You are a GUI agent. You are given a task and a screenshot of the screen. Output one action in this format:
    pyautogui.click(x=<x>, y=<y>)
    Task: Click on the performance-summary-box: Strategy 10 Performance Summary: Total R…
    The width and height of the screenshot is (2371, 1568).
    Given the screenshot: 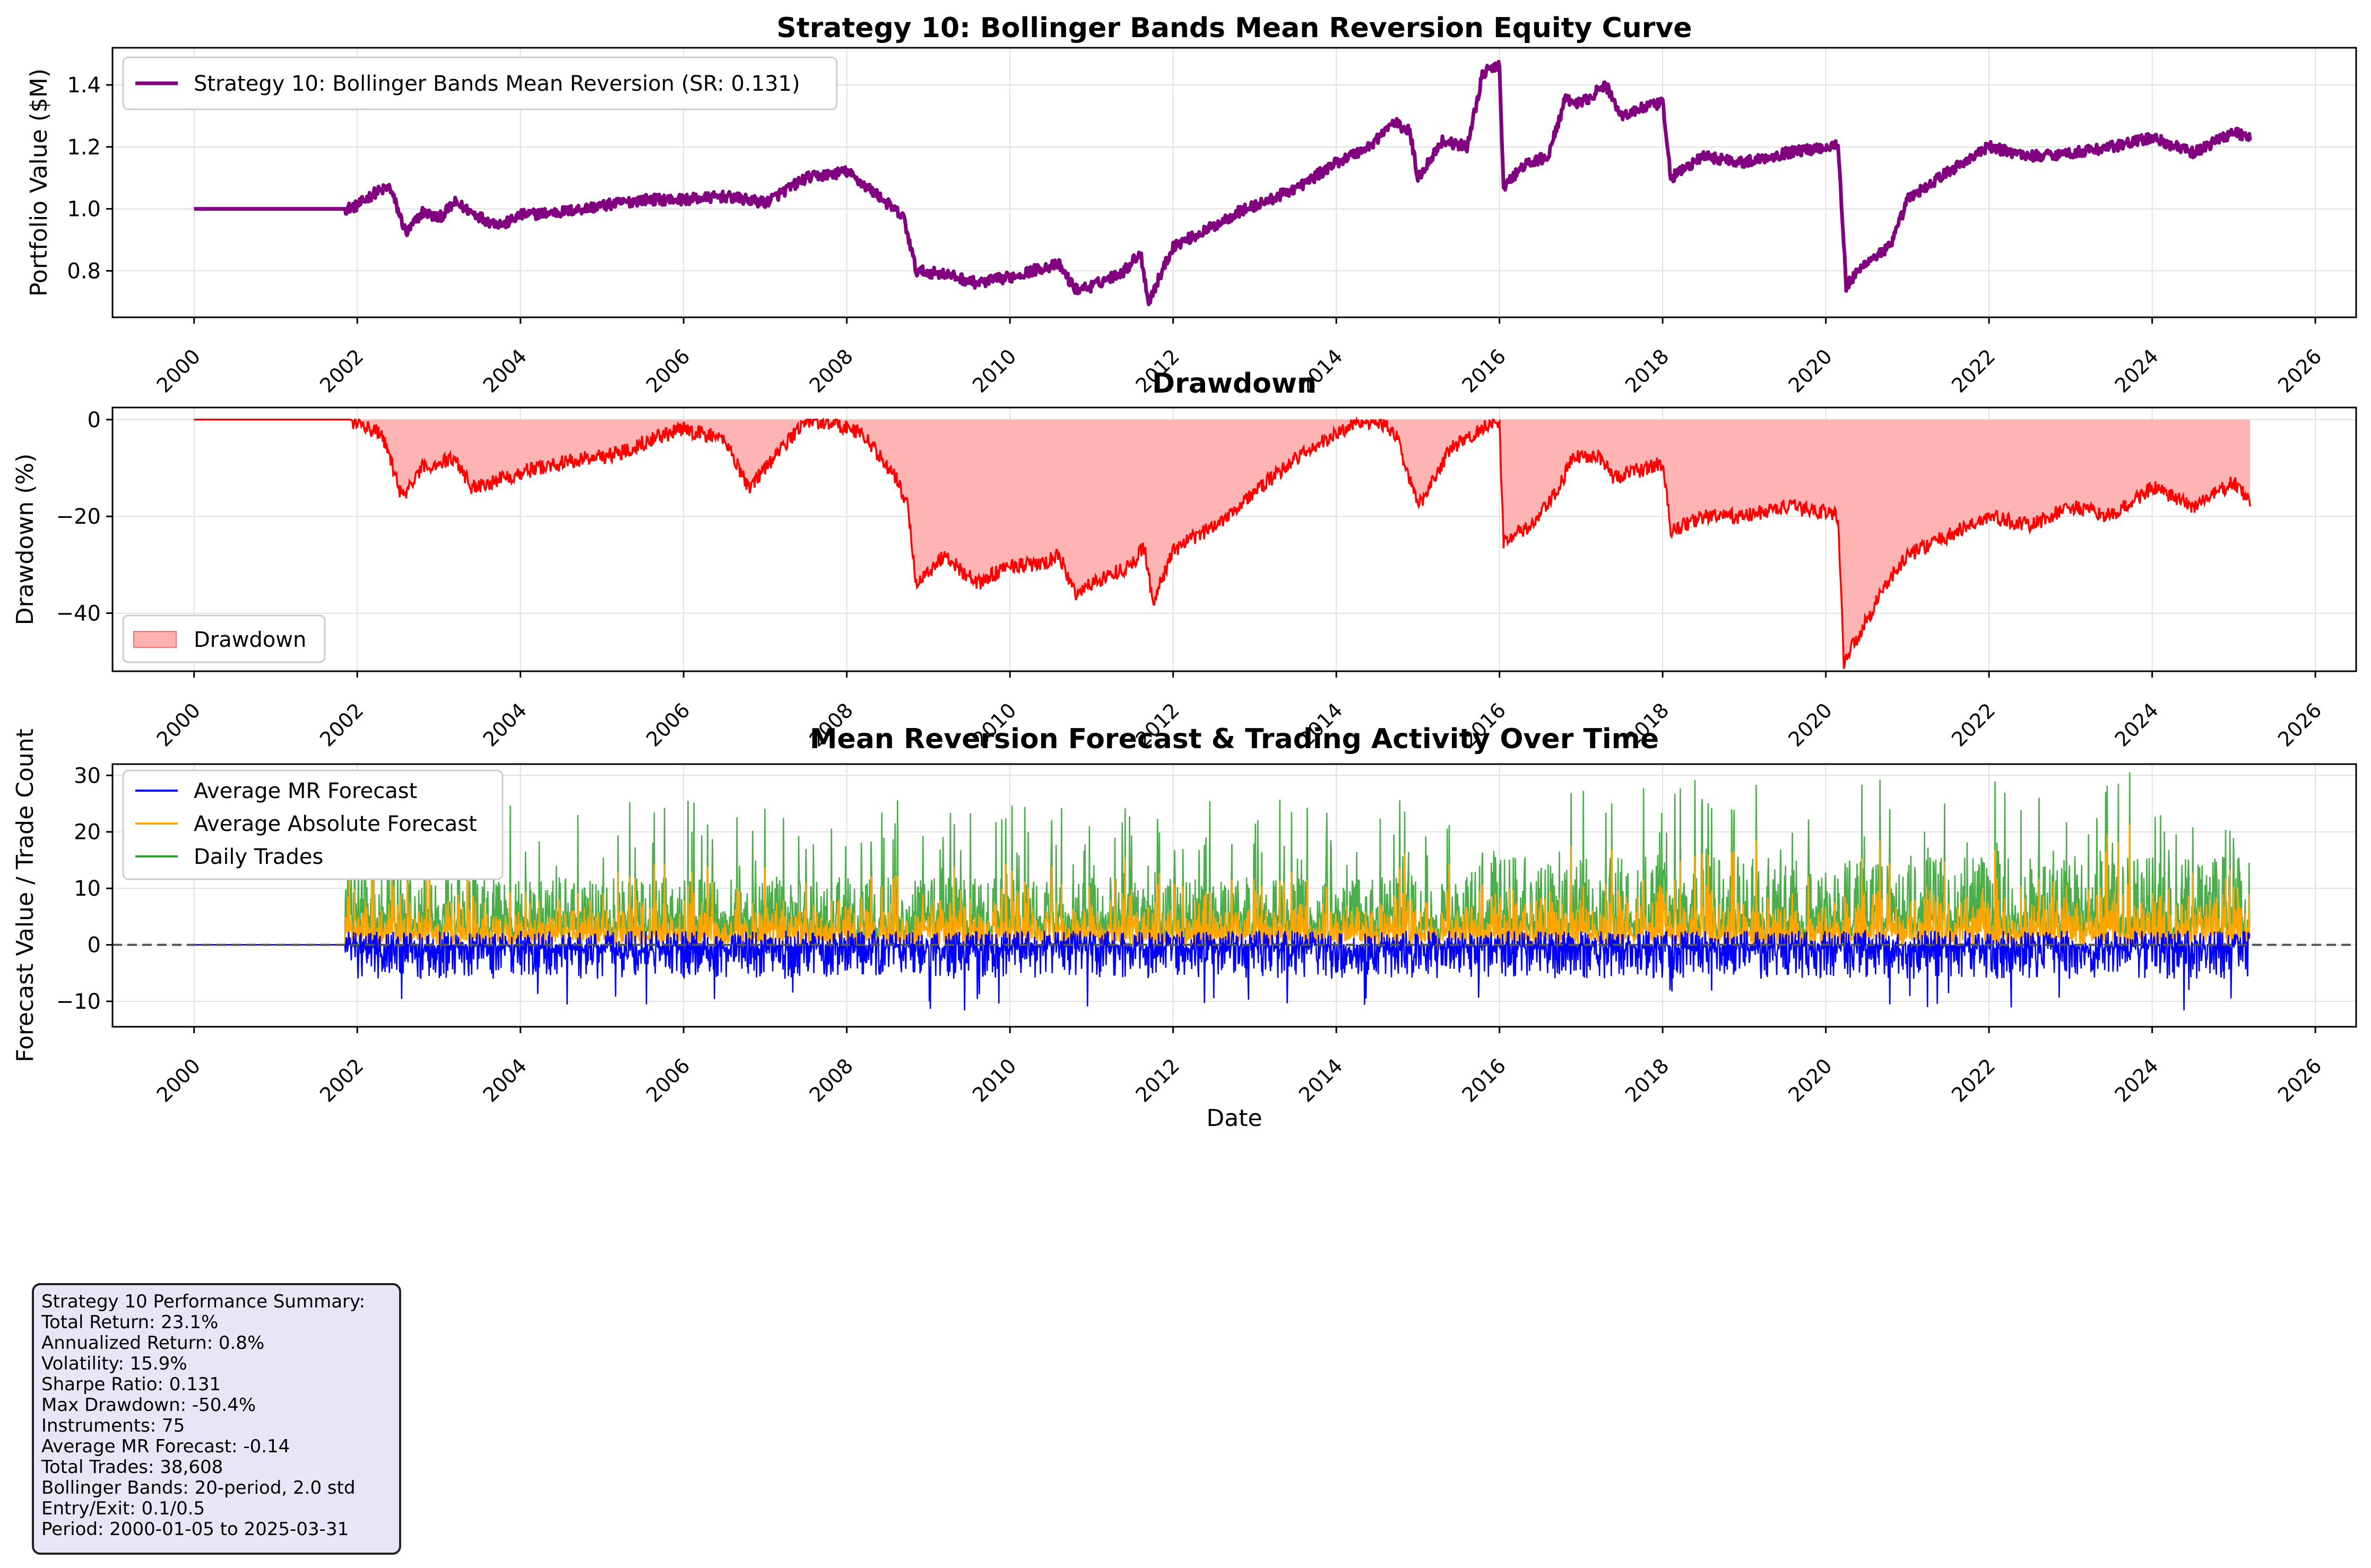 What is the action you would take?
    pyautogui.click(x=216, y=1419)
    